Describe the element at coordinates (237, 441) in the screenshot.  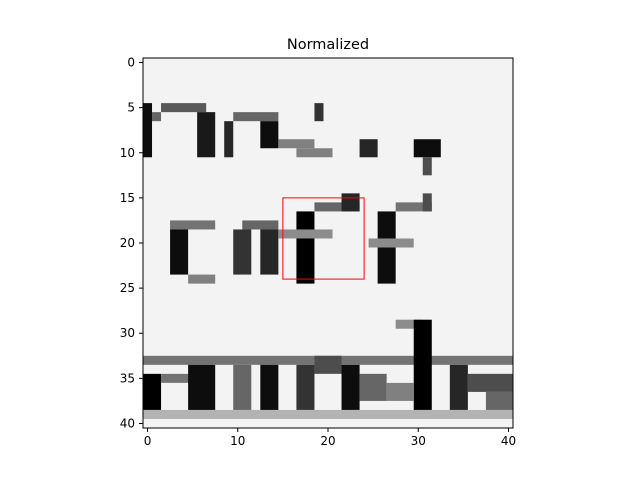
I see `x-tick-label: 10` at that location.